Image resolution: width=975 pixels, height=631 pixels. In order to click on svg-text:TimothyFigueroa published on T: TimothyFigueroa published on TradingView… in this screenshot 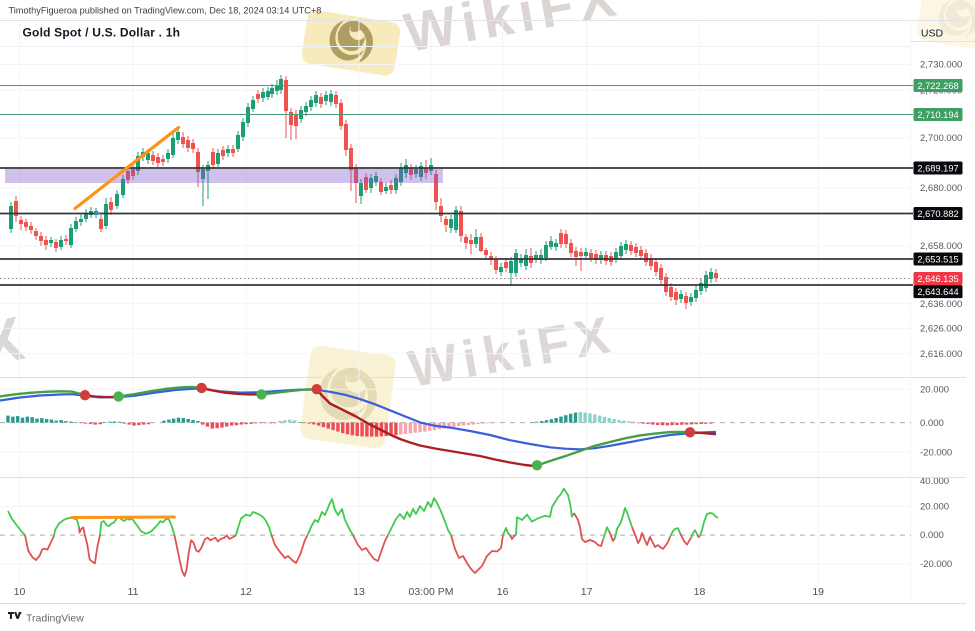, I will do `click(165, 11)`.